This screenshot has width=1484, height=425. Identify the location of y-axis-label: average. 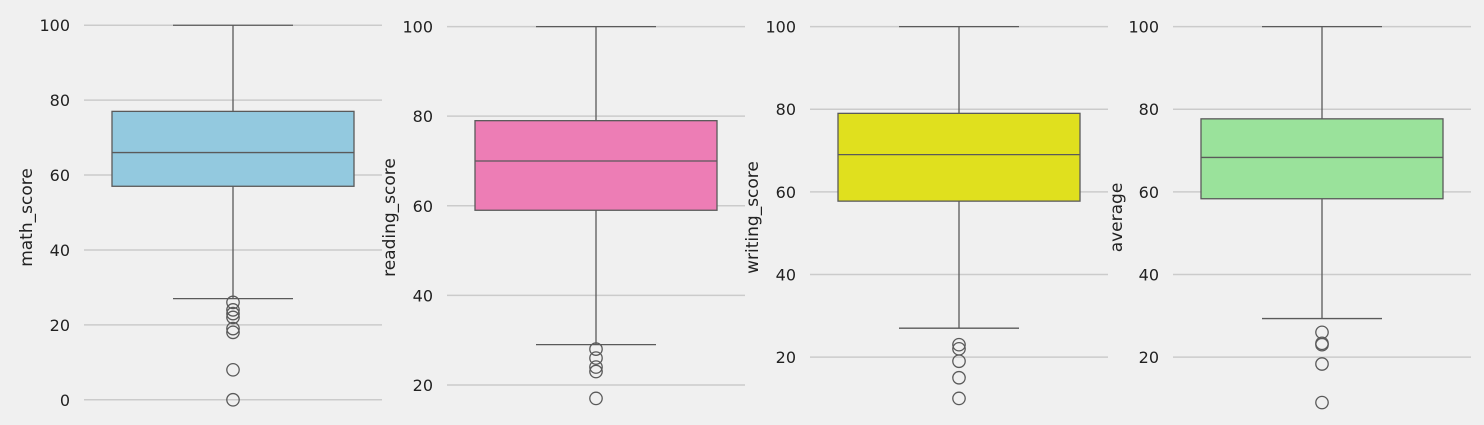
(1117, 218).